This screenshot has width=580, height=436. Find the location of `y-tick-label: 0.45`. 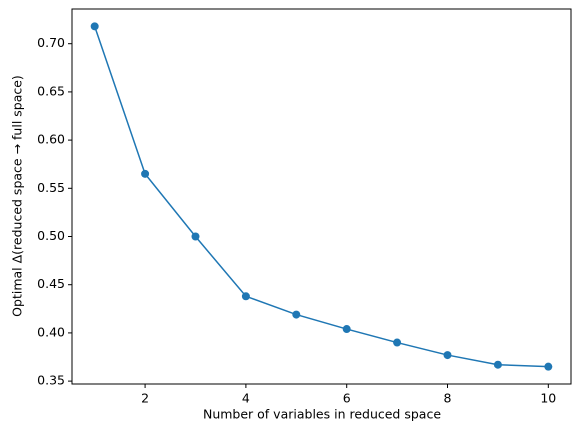

y-tick-label: 0.45 is located at coordinates (51, 283).